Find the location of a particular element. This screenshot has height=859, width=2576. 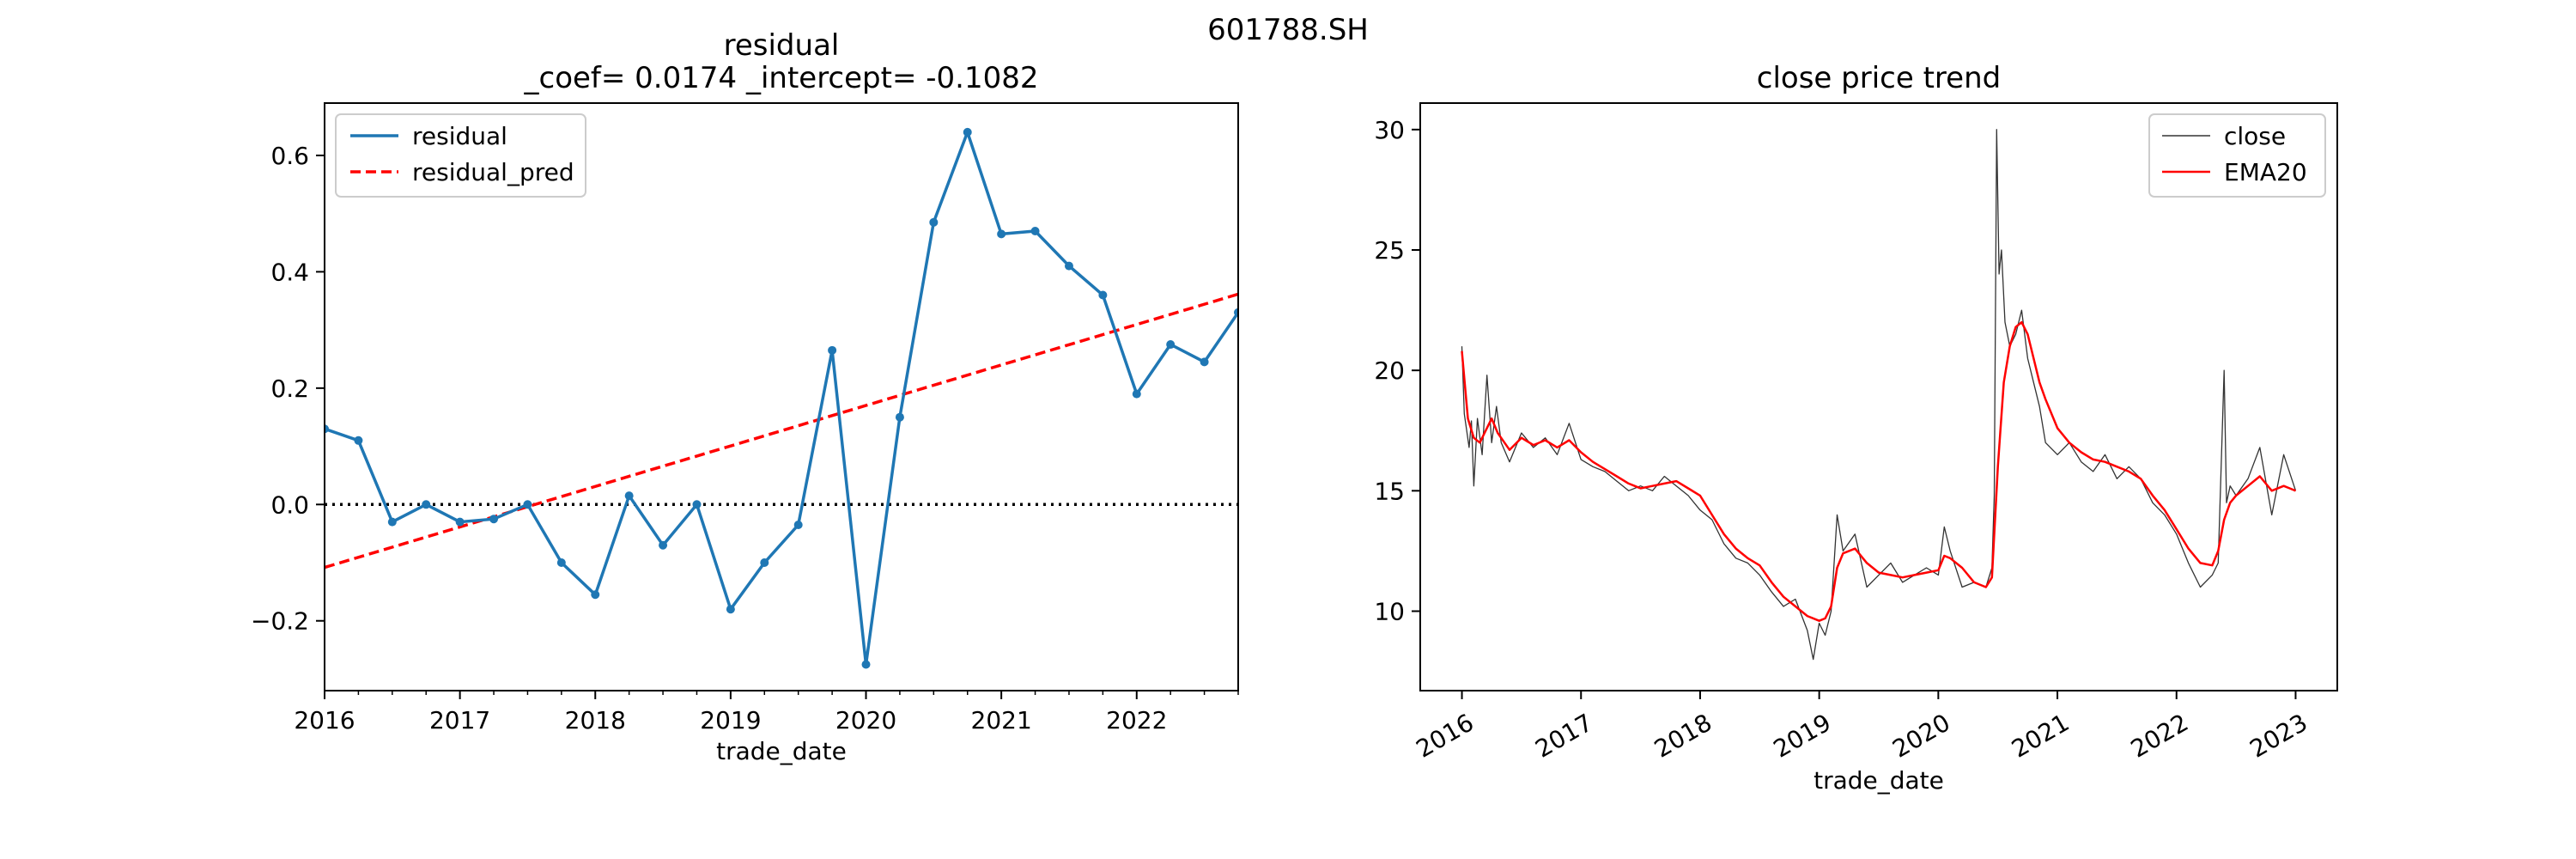

x-tick-label: 2020 is located at coordinates (865, 720).